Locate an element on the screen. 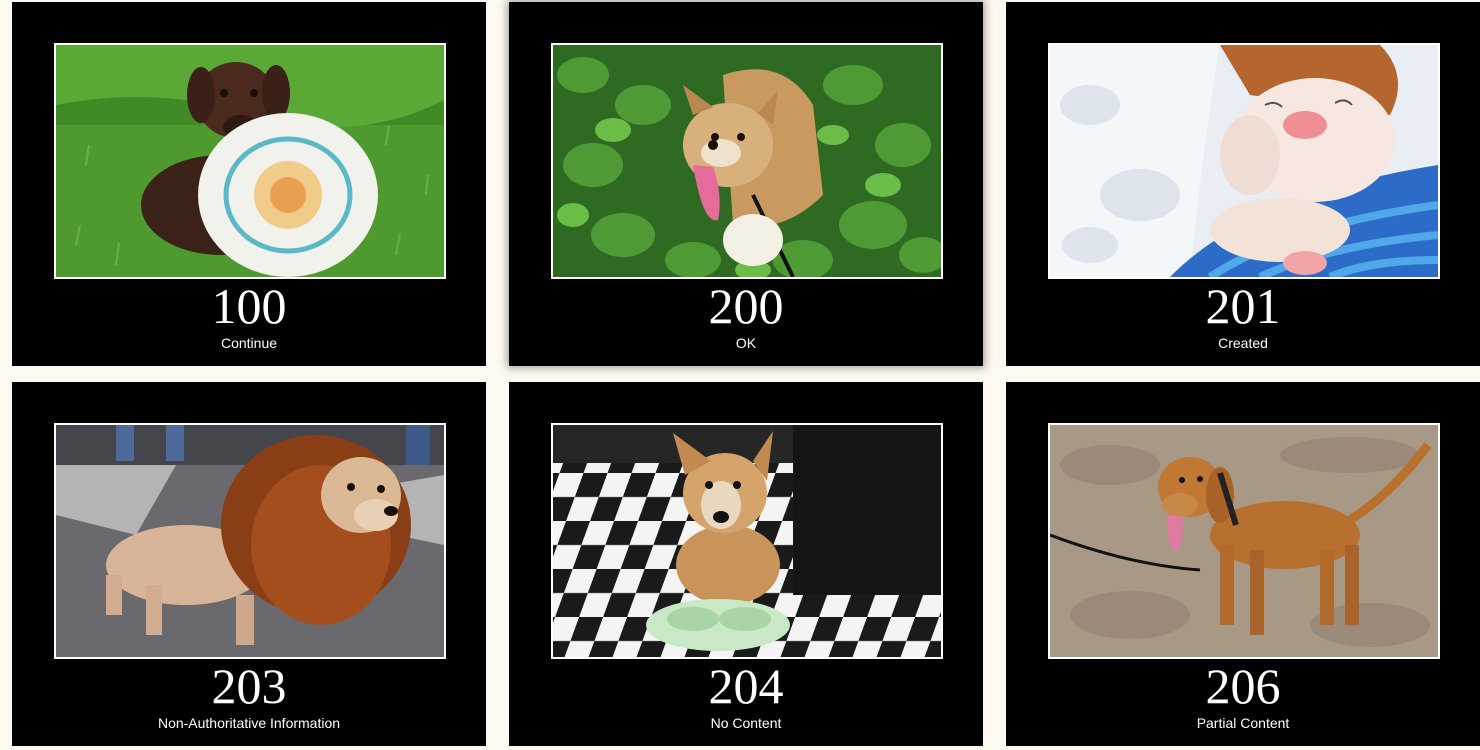  status-message: OK is located at coordinates (746, 343).